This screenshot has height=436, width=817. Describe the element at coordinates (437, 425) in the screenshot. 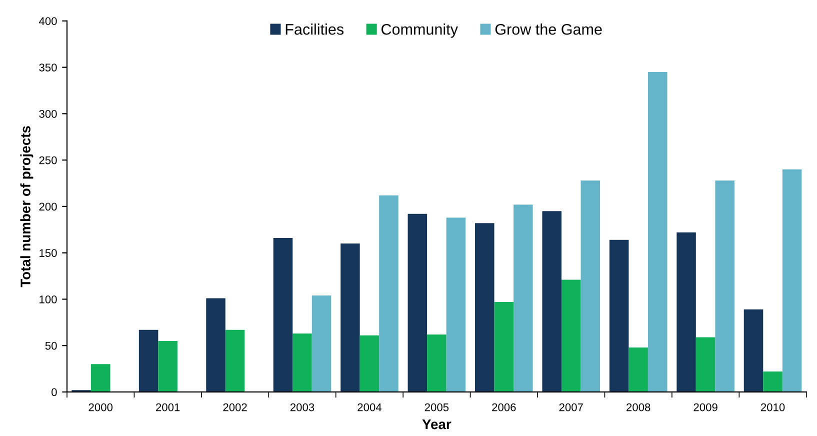

I see `x-axis-title: Year` at that location.